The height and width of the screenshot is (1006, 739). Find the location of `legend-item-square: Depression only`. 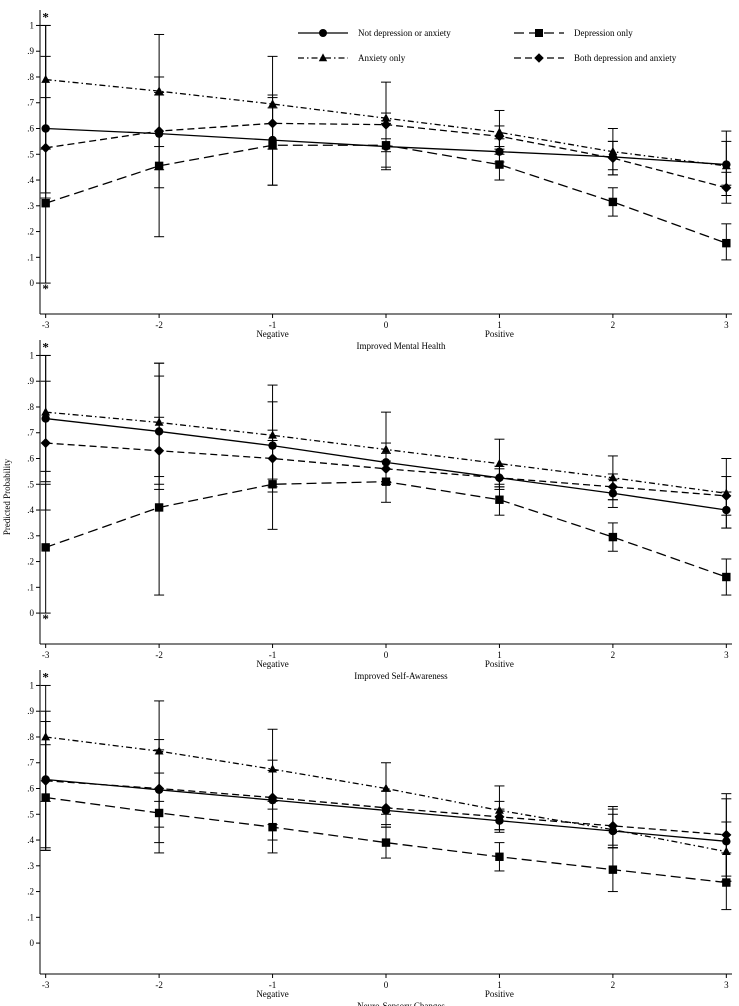

legend-item-square: Depression only is located at coordinates (573, 33).